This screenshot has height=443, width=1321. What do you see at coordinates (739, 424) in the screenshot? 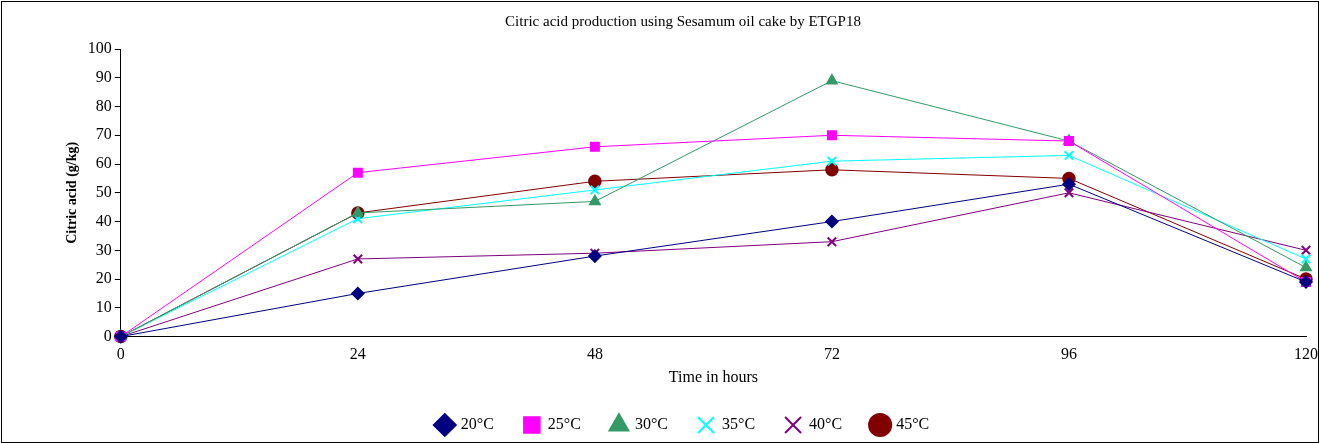
I see `legend-label: 35°C` at bounding box center [739, 424].